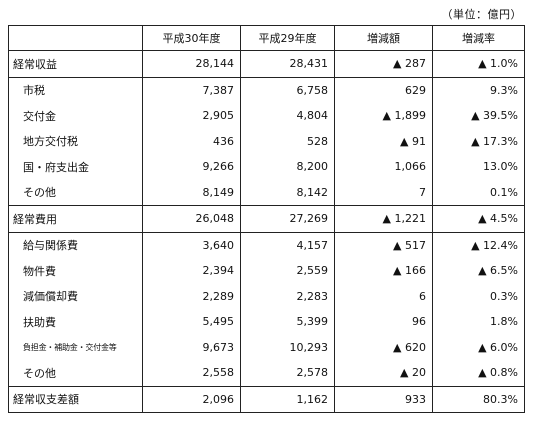 The height and width of the screenshot is (422, 534). Describe the element at coordinates (383, 219) in the screenshot. I see `change-amount: ▲ 1,221` at that location.